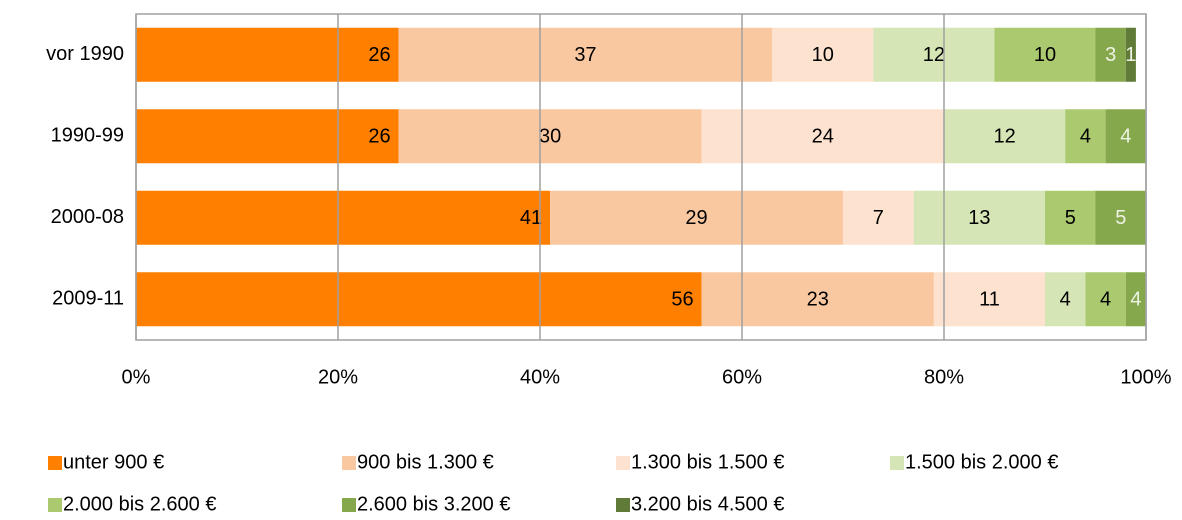 This screenshot has height=520, width=1182. What do you see at coordinates (433, 504) in the screenshot?
I see `legend-label: 2.600 bis 3.200 €` at bounding box center [433, 504].